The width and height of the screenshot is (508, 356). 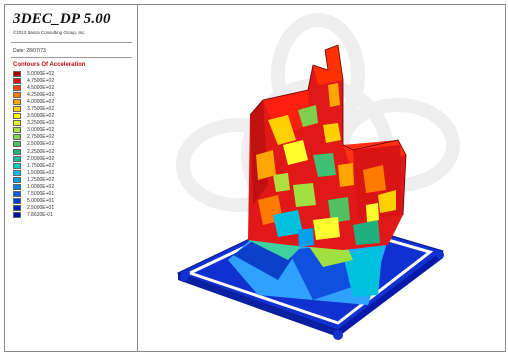 What do you see at coordinates (41, 116) in the screenshot?
I see `legend-label: 3.5000E+02` at bounding box center [41, 116].